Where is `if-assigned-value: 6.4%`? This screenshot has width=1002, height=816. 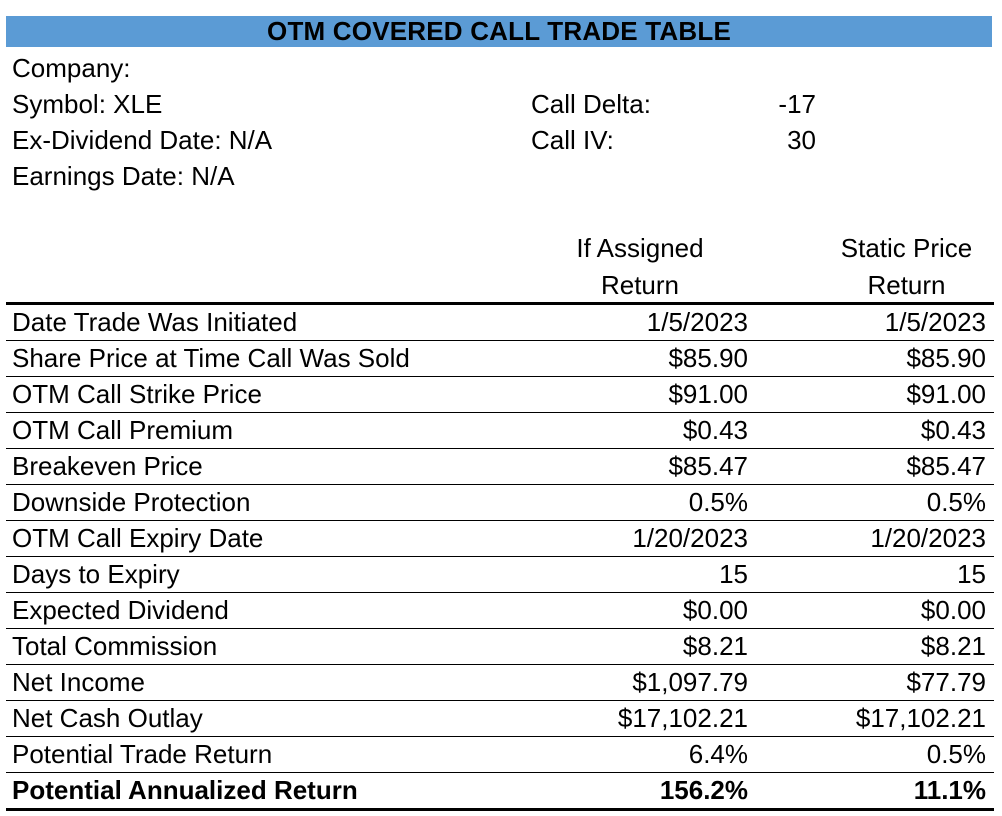
if-assigned-value: 6.4% is located at coordinates (718, 754).